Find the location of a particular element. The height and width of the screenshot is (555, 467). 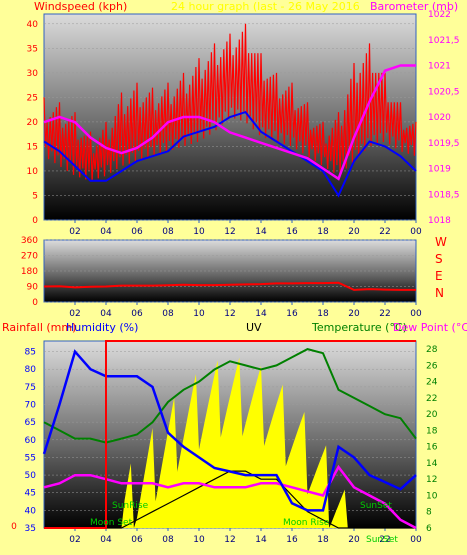

wind-y-tick-label: 10 is located at coordinates (33, 172).